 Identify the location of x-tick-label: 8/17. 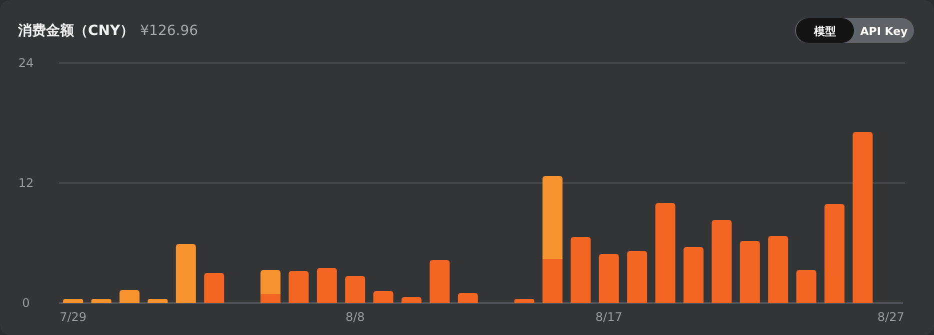
(608, 317).